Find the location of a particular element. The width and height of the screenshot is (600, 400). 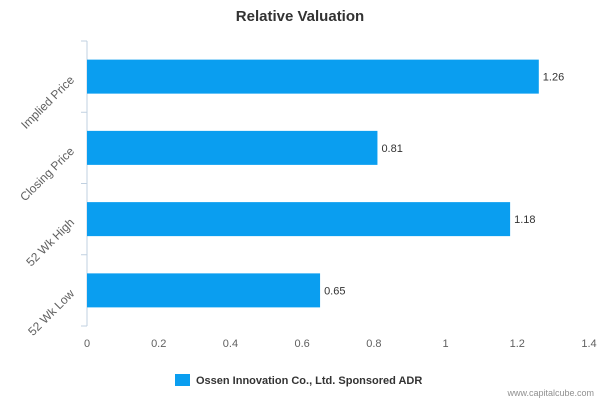

x-tick-label: 1 is located at coordinates (446, 344).